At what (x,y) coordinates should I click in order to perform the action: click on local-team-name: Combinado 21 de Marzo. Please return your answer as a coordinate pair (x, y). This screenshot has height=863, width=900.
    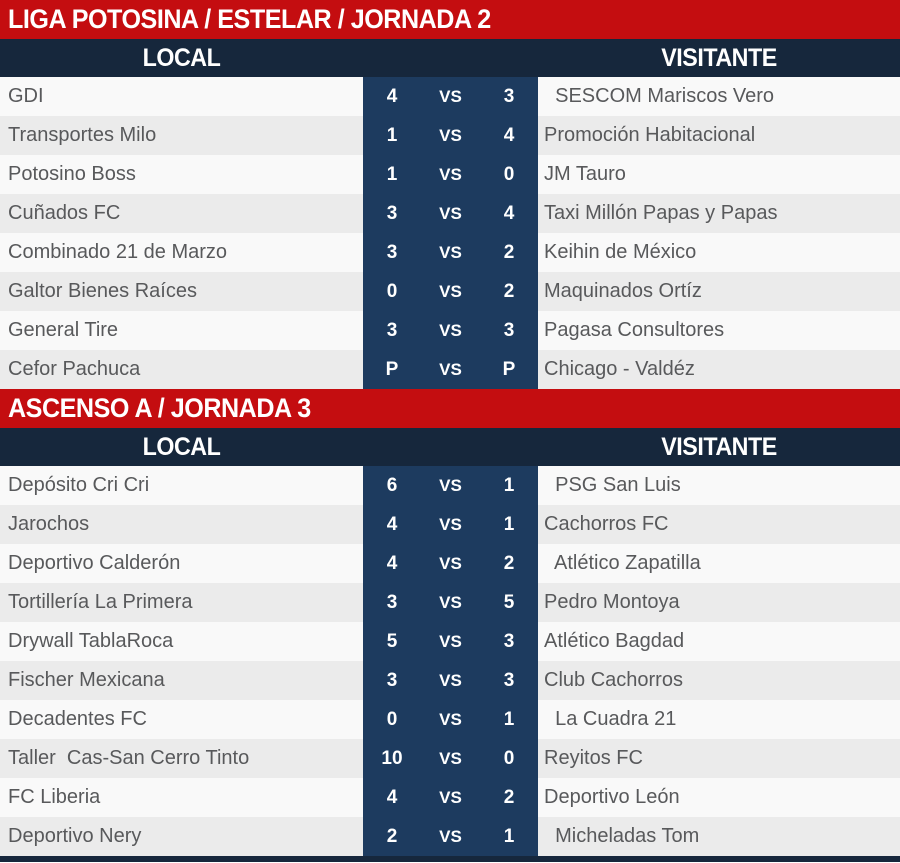
    Looking at the image, I should click on (118, 252).